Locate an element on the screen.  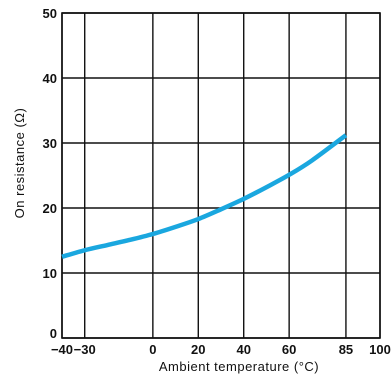
x-tick-label: 85 is located at coordinates (346, 349).